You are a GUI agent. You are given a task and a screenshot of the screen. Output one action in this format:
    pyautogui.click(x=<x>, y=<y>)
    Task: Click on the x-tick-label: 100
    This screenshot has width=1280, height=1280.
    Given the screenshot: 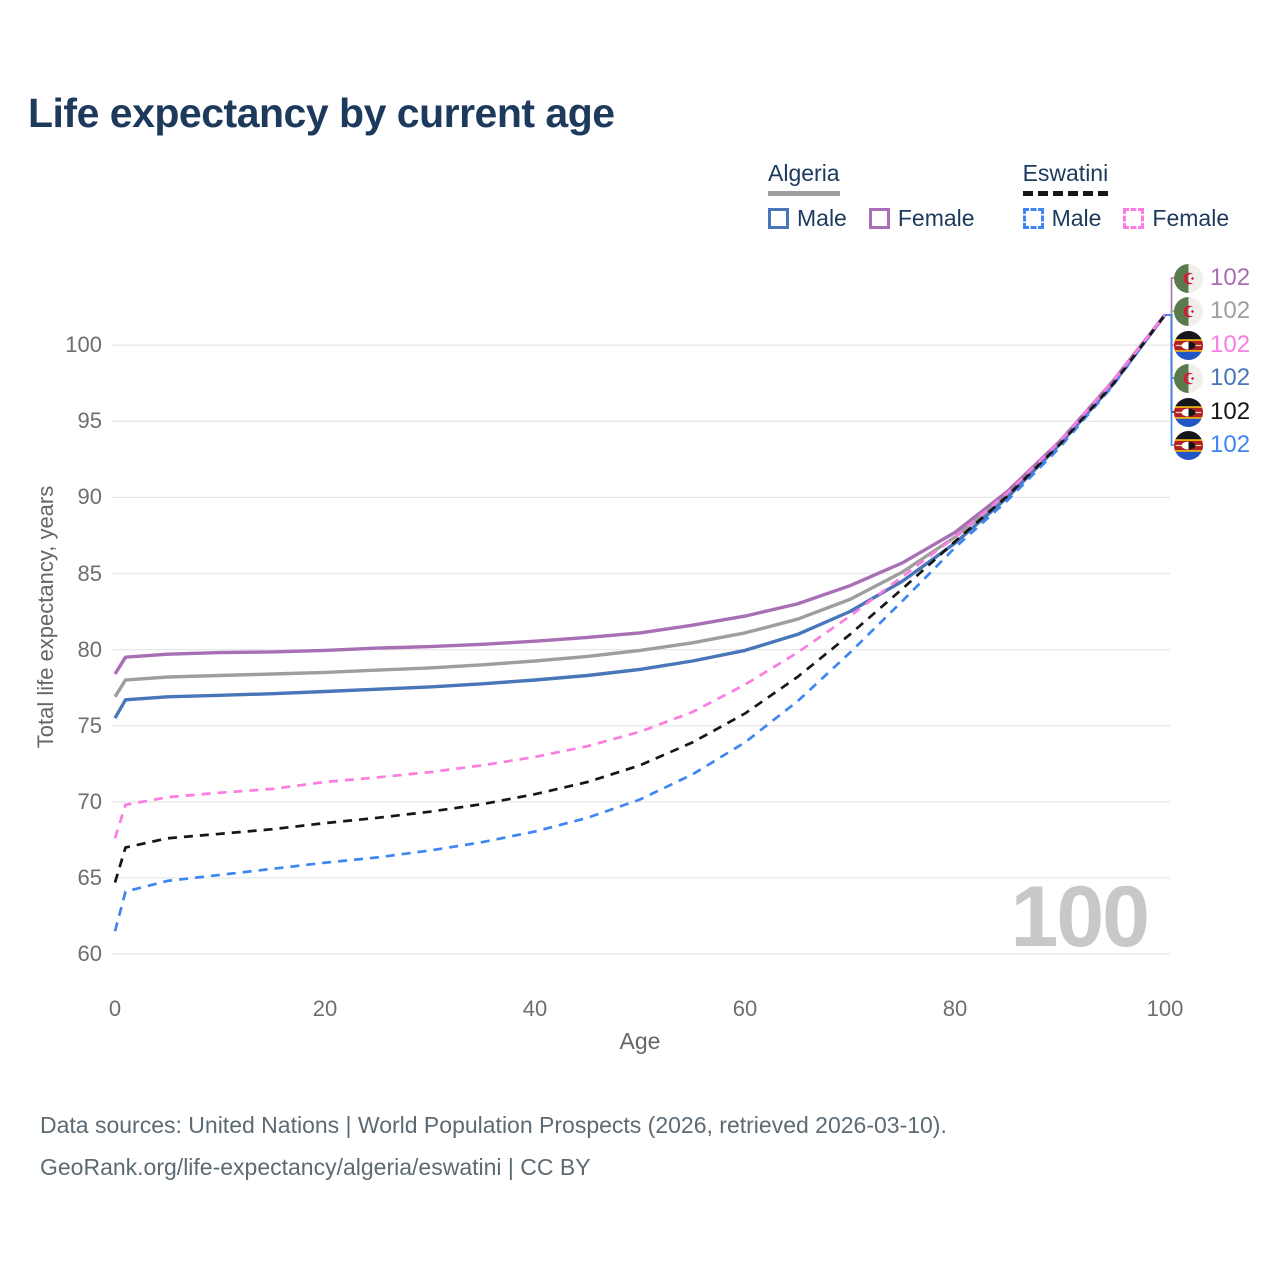 What is the action you would take?
    pyautogui.click(x=1165, y=1008)
    